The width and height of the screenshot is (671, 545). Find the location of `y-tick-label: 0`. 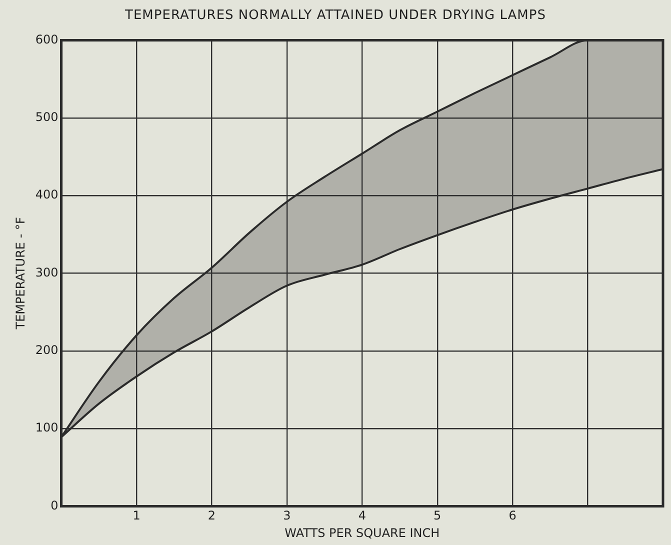

y-tick-label: 0 is located at coordinates (54, 505).